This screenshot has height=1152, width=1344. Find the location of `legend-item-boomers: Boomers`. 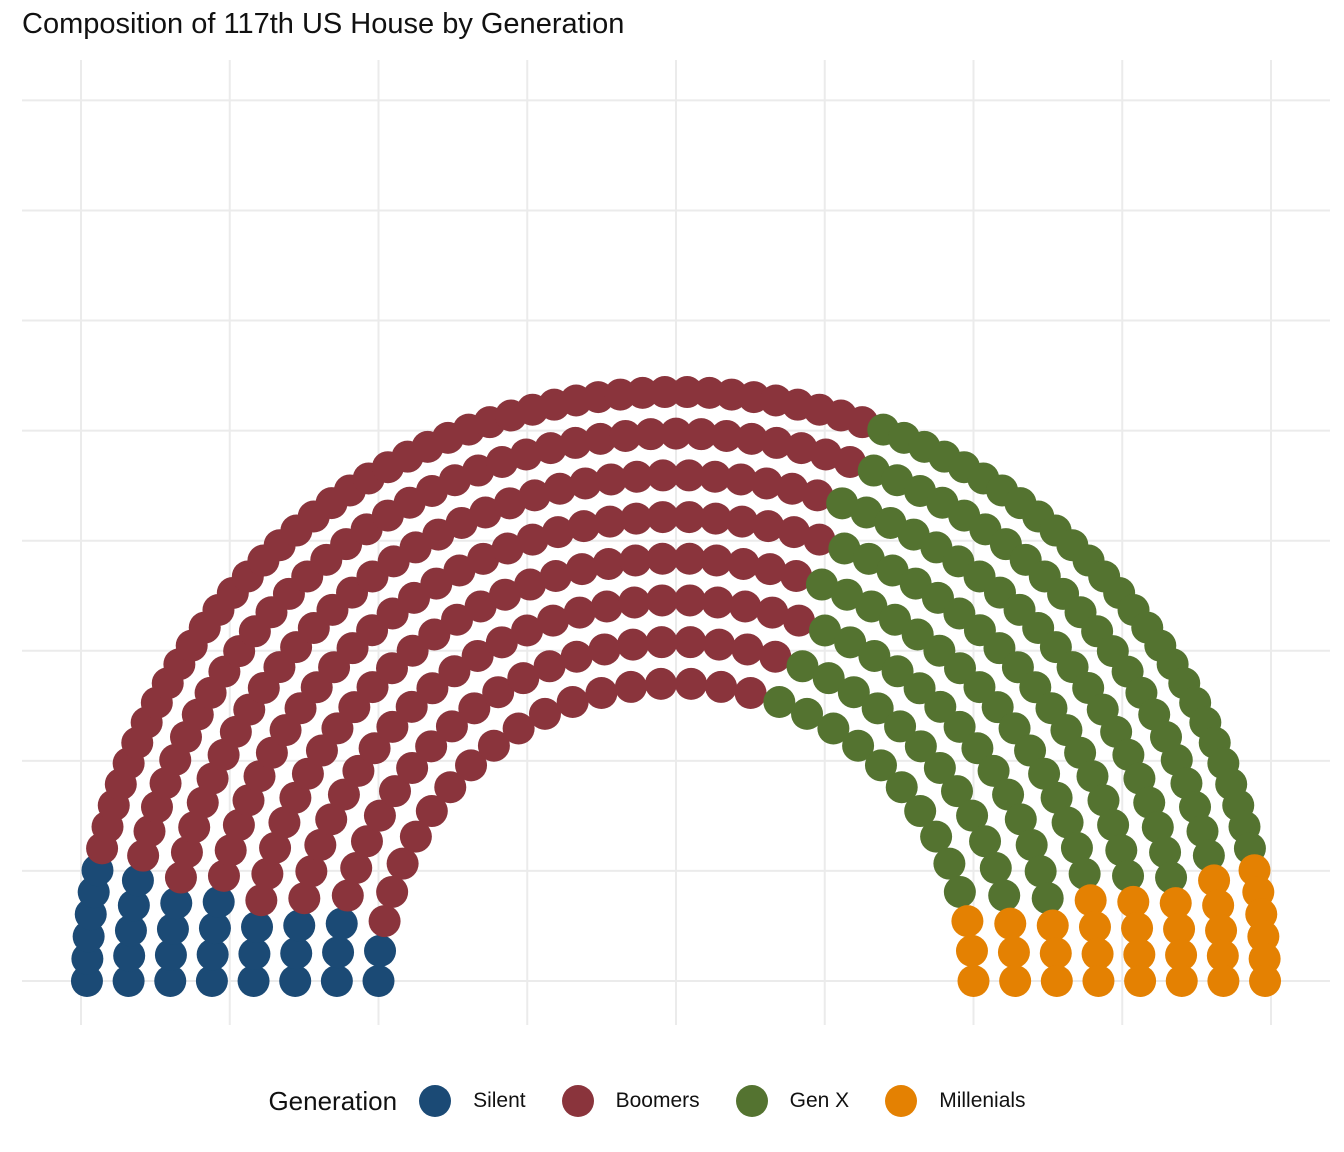

legend-item-boomers: Boomers is located at coordinates (630, 1101).